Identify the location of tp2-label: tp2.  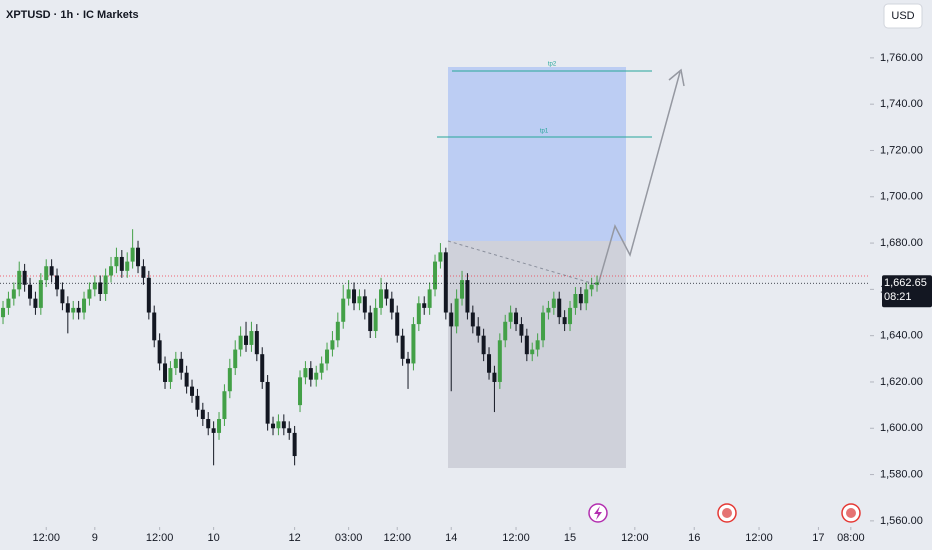
(552, 65).